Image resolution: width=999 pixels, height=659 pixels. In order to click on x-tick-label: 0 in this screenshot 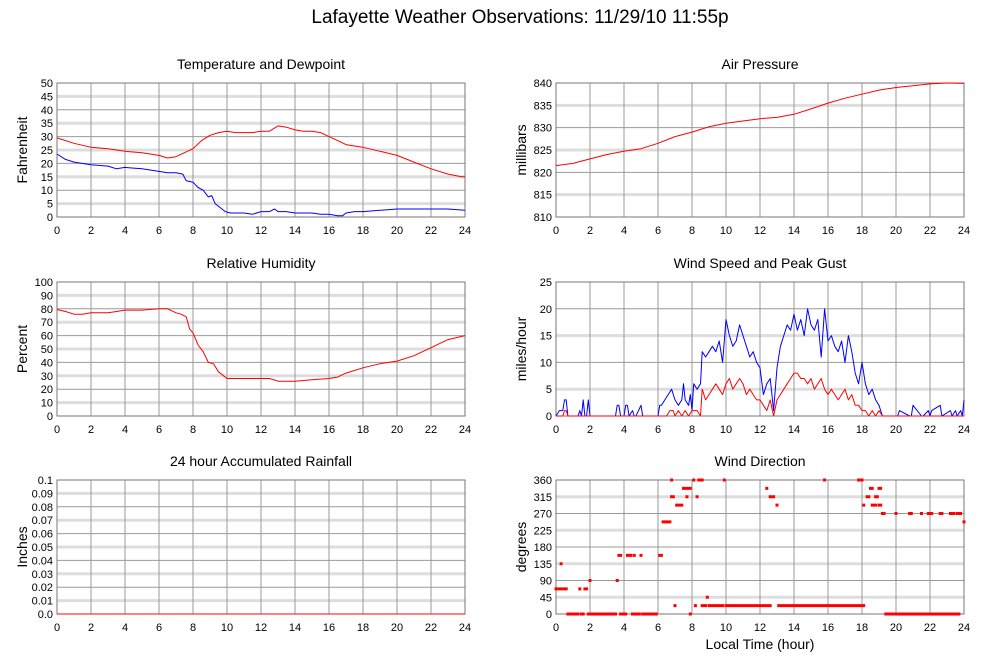, I will do `click(57, 231)`.